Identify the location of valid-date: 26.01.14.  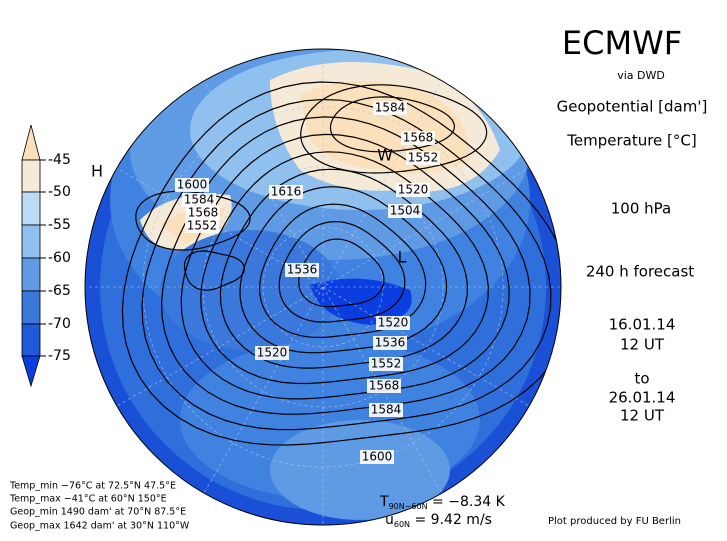
(642, 398).